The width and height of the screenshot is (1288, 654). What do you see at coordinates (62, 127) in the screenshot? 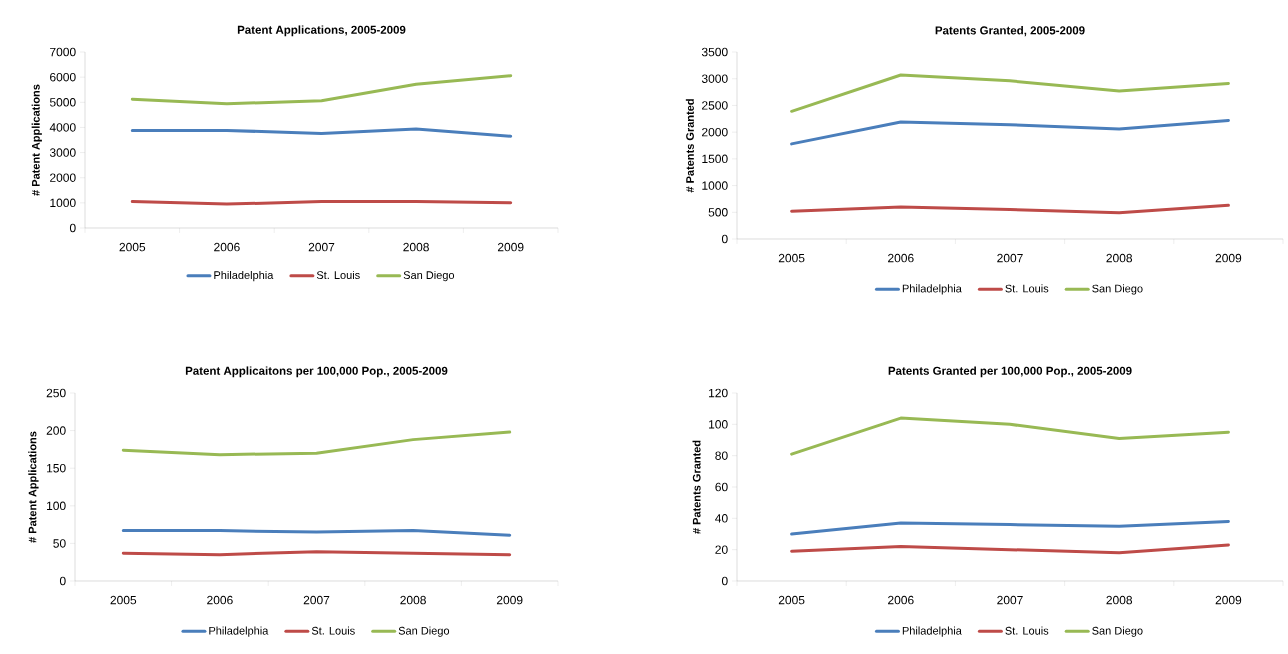
I see `y-tick-label: 4000` at bounding box center [62, 127].